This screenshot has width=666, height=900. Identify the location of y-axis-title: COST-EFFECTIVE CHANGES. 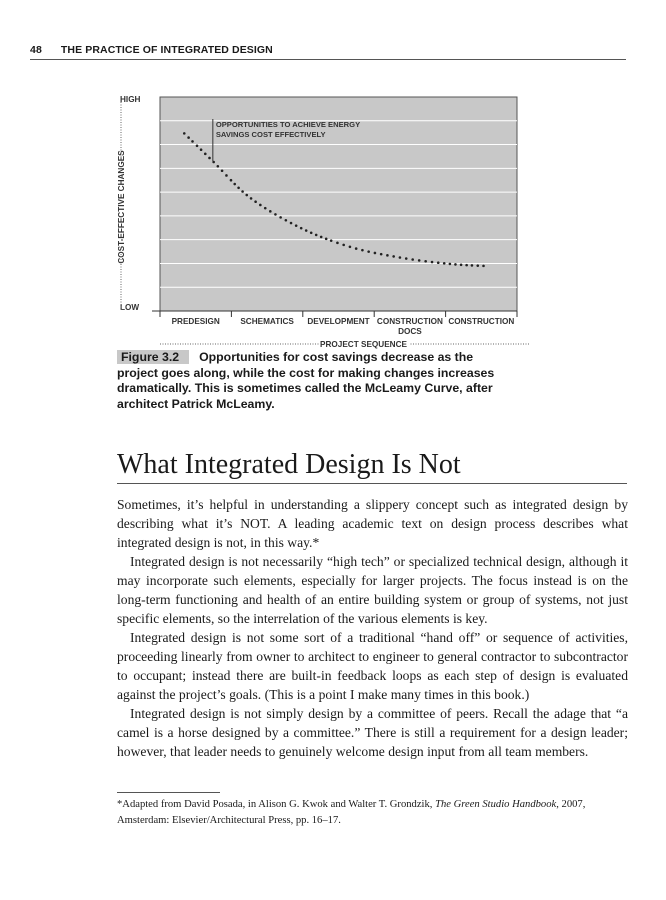
(121, 207).